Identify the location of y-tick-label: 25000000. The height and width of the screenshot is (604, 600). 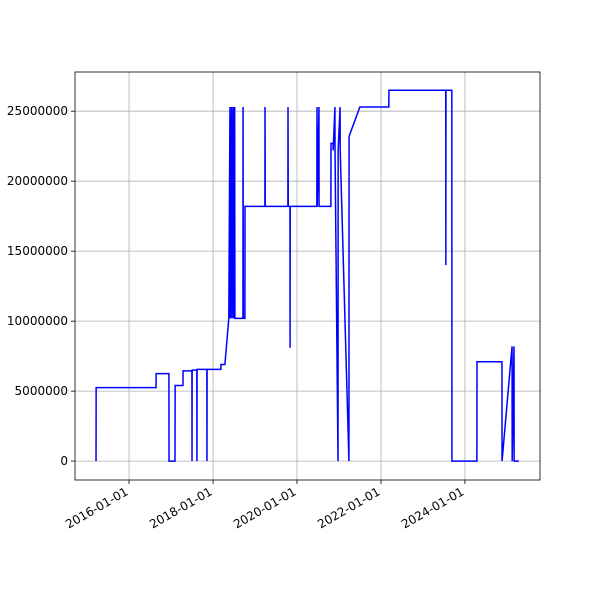
(37, 111).